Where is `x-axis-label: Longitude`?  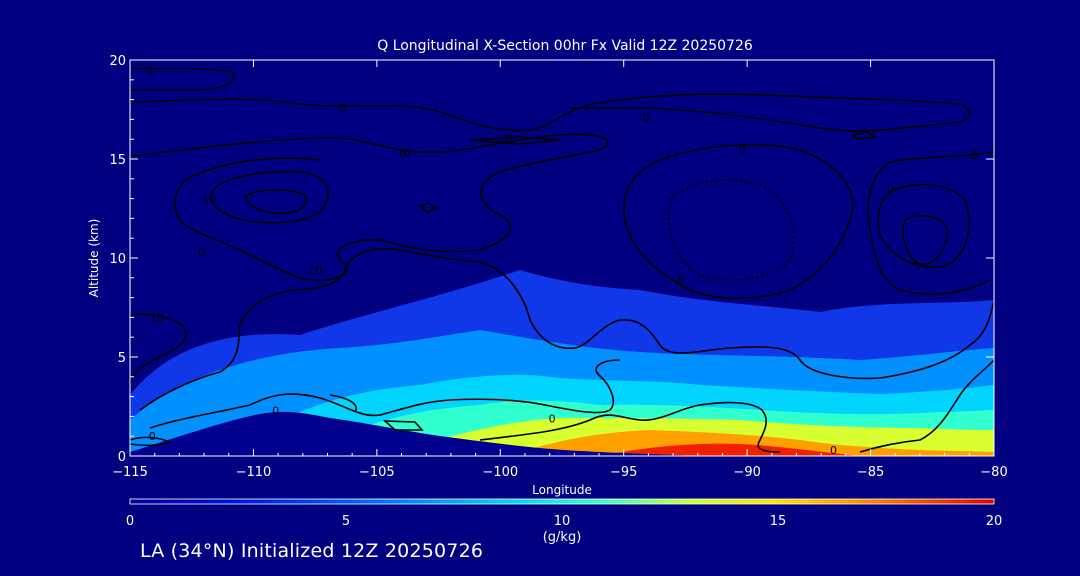
x-axis-label: Longitude is located at coordinates (562, 490).